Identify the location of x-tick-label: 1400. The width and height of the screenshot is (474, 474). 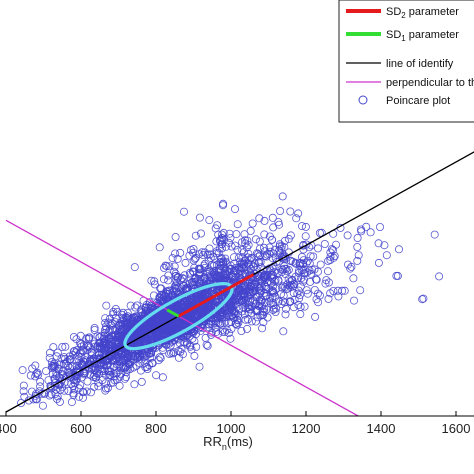
(381, 428).